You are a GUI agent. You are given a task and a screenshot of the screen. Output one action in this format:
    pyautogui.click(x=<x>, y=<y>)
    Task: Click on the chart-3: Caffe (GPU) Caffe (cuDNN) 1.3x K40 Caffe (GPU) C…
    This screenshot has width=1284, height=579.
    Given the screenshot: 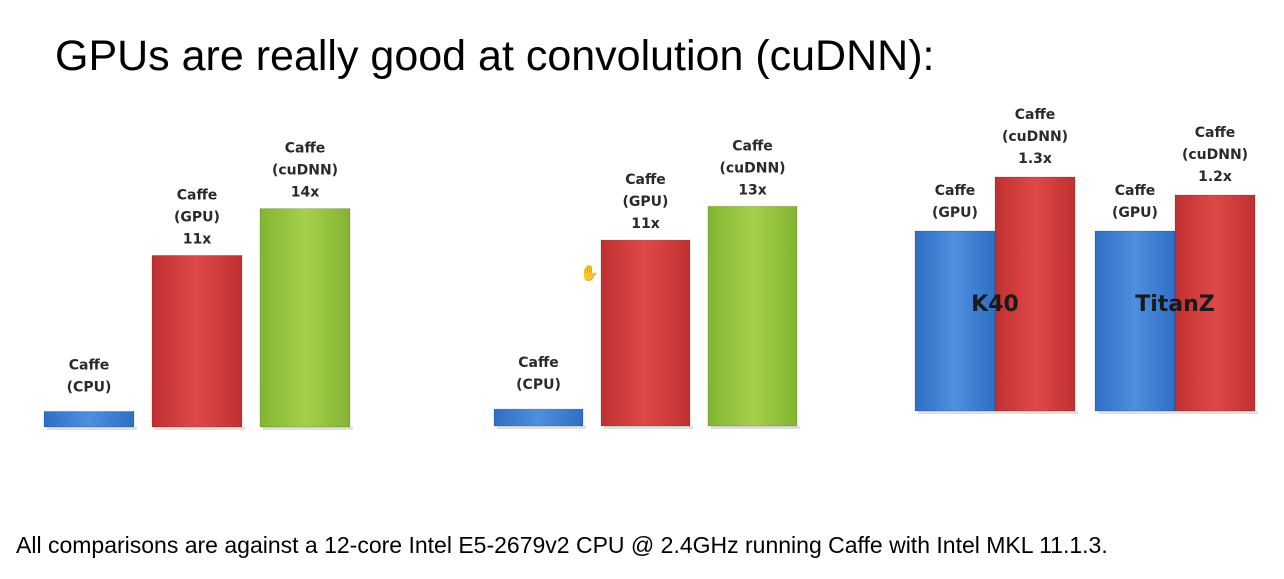 What is the action you would take?
    pyautogui.click(x=1086, y=260)
    